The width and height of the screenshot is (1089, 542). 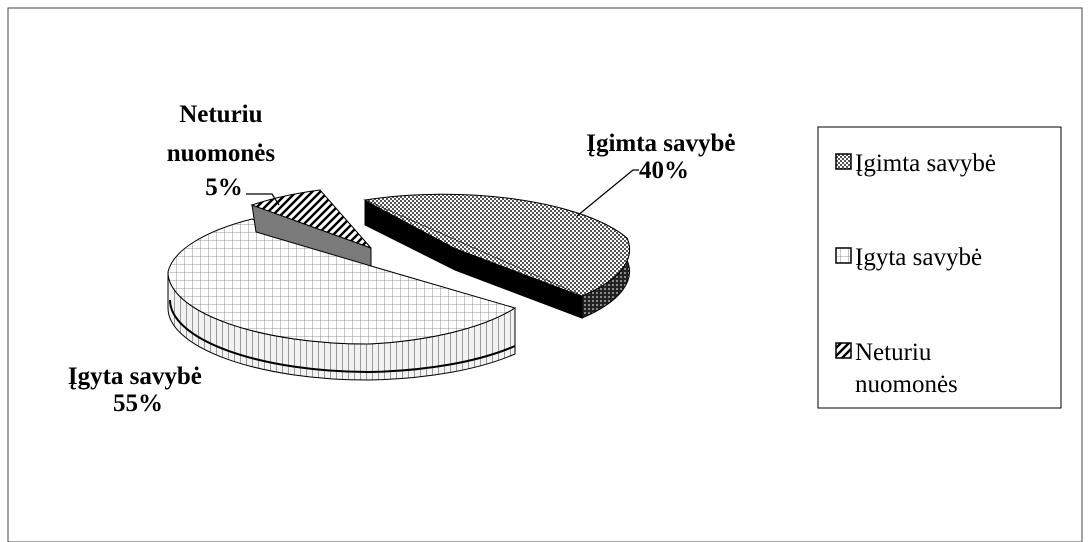 I want to click on data-label-neturiu: Neturiu nuomonės 5%, so click(x=224, y=151).